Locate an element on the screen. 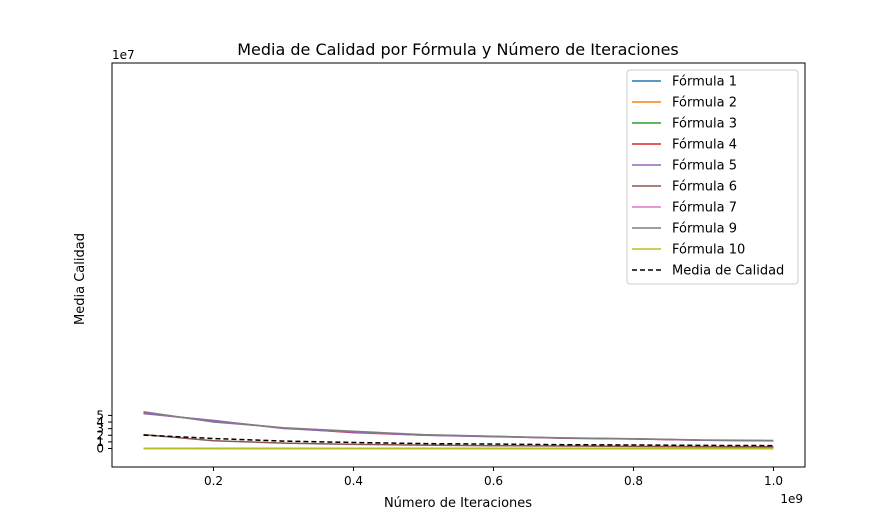 This screenshot has width=894, height=524. legend-box is located at coordinates (712, 177).